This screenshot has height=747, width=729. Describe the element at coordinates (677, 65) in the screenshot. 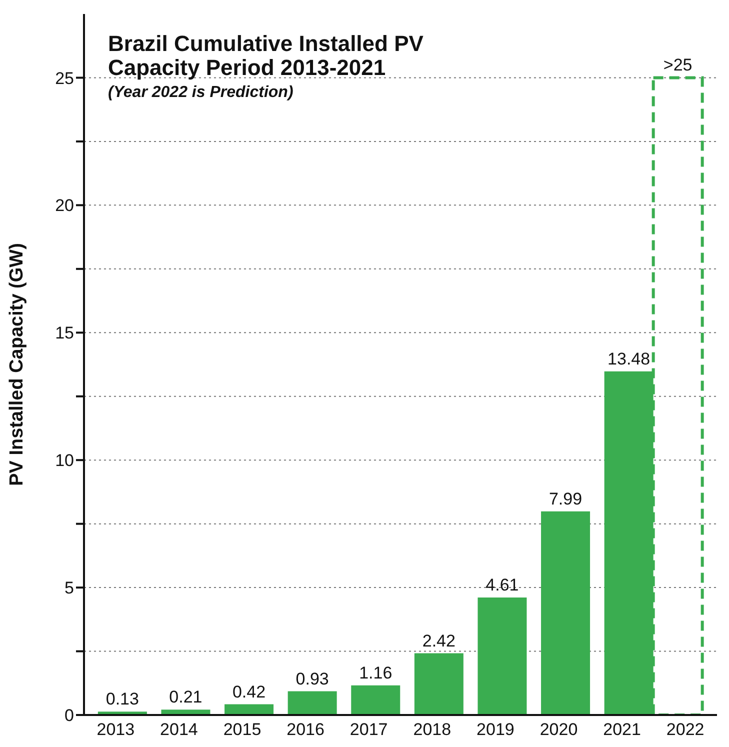

I see `data-label: >25` at that location.